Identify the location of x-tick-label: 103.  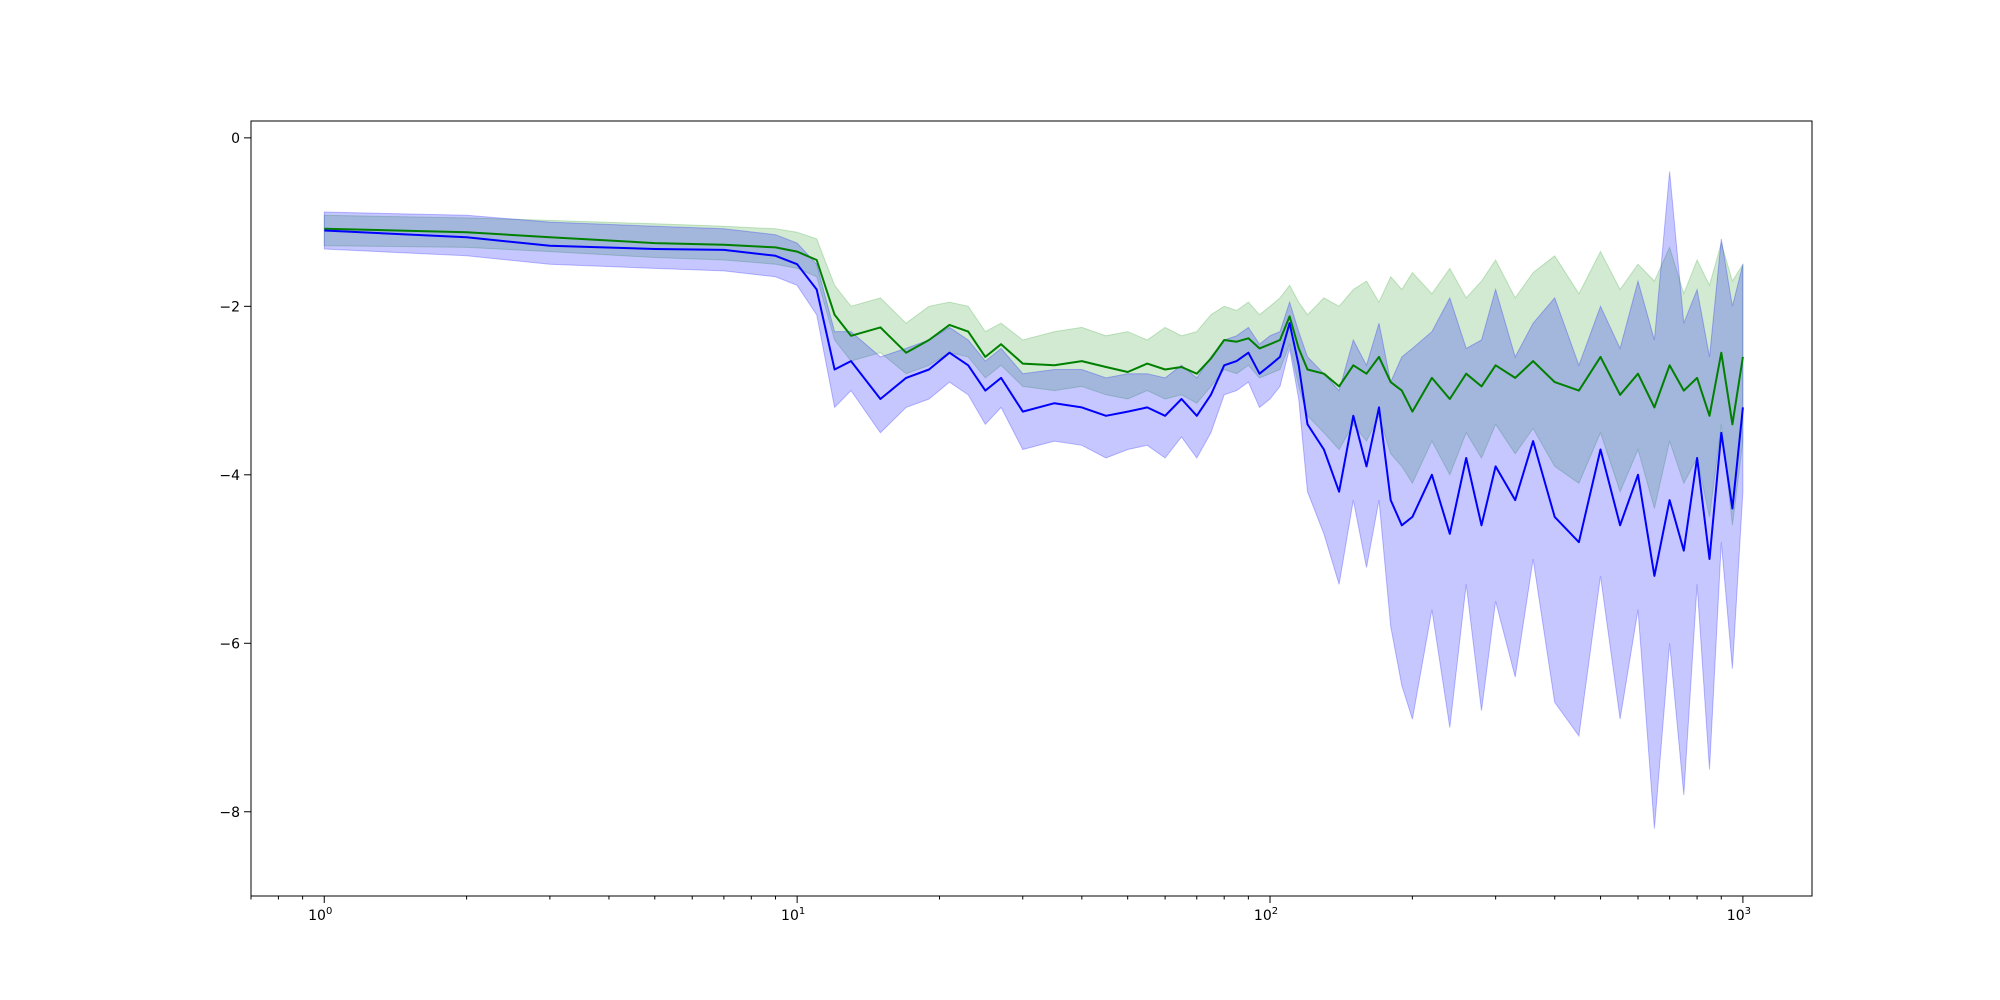
(1739, 915).